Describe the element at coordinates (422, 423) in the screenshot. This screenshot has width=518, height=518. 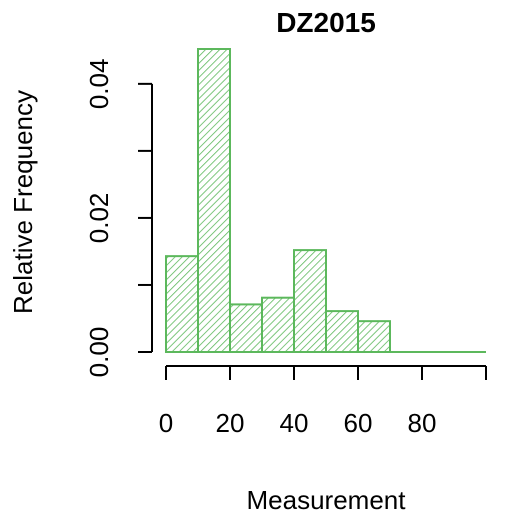
I see `x-tick-label: 80` at that location.